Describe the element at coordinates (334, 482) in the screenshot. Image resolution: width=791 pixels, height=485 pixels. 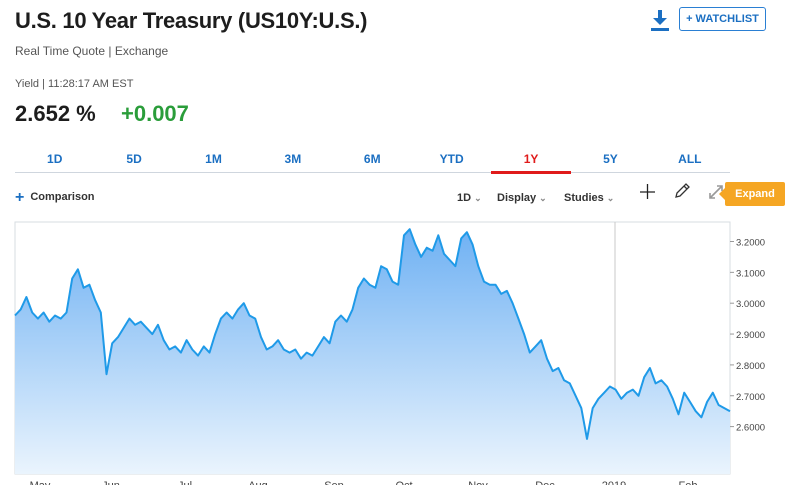
I see `x-tick-label: Sep` at that location.